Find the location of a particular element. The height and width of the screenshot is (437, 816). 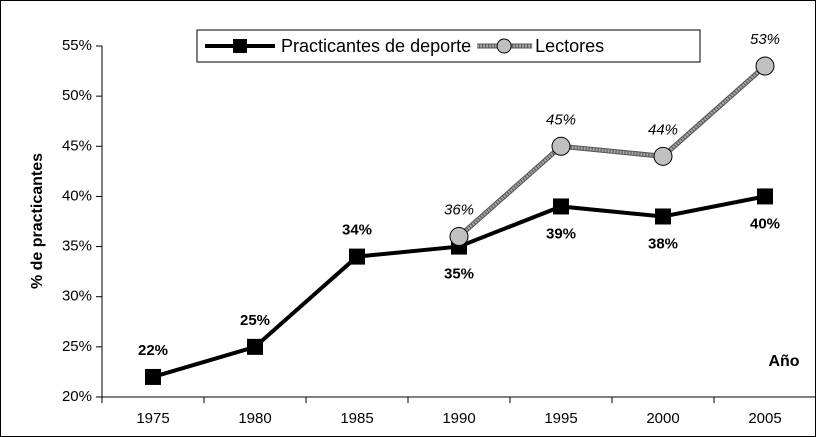

data-label: 22% is located at coordinates (153, 350).